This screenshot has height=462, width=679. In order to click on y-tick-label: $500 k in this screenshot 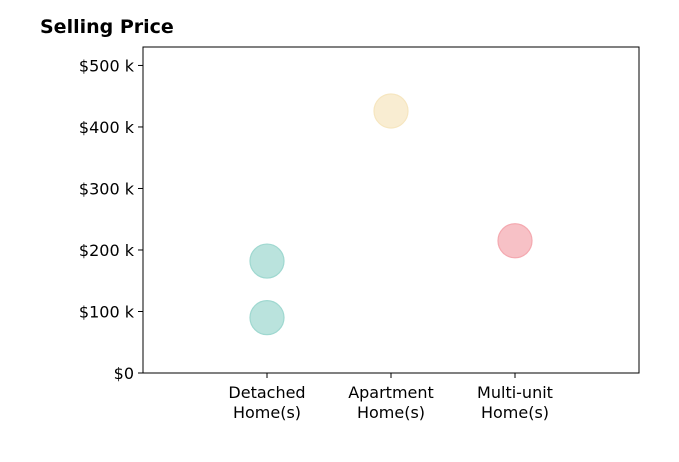, I will do `click(107, 65)`.